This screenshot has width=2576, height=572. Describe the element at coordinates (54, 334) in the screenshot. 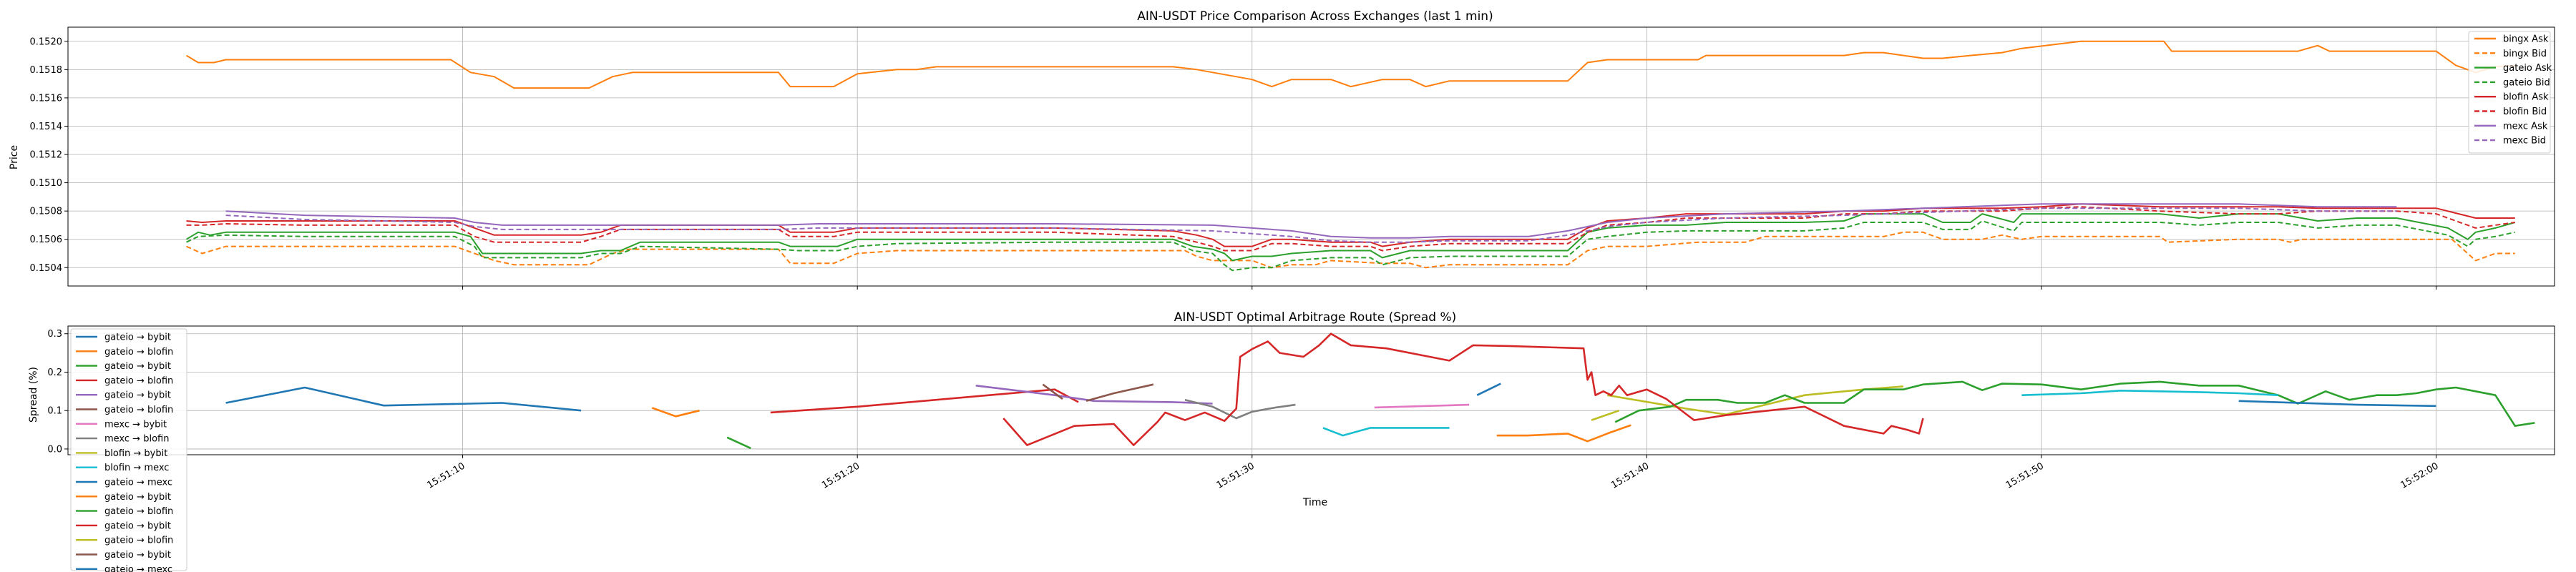

I see `spread-y-tick-label: 0.3` at that location.